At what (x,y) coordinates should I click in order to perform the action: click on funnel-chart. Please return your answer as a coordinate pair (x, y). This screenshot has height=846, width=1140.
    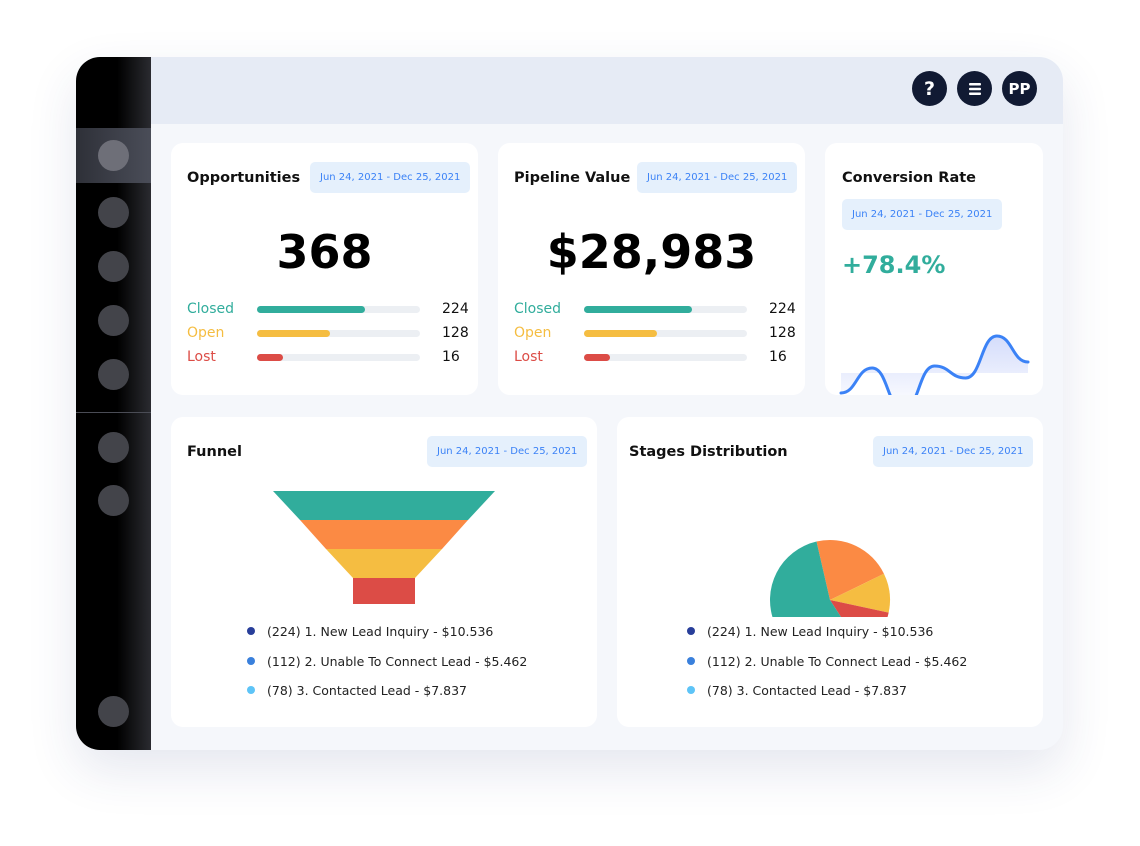
    Looking at the image, I should click on (384, 547).